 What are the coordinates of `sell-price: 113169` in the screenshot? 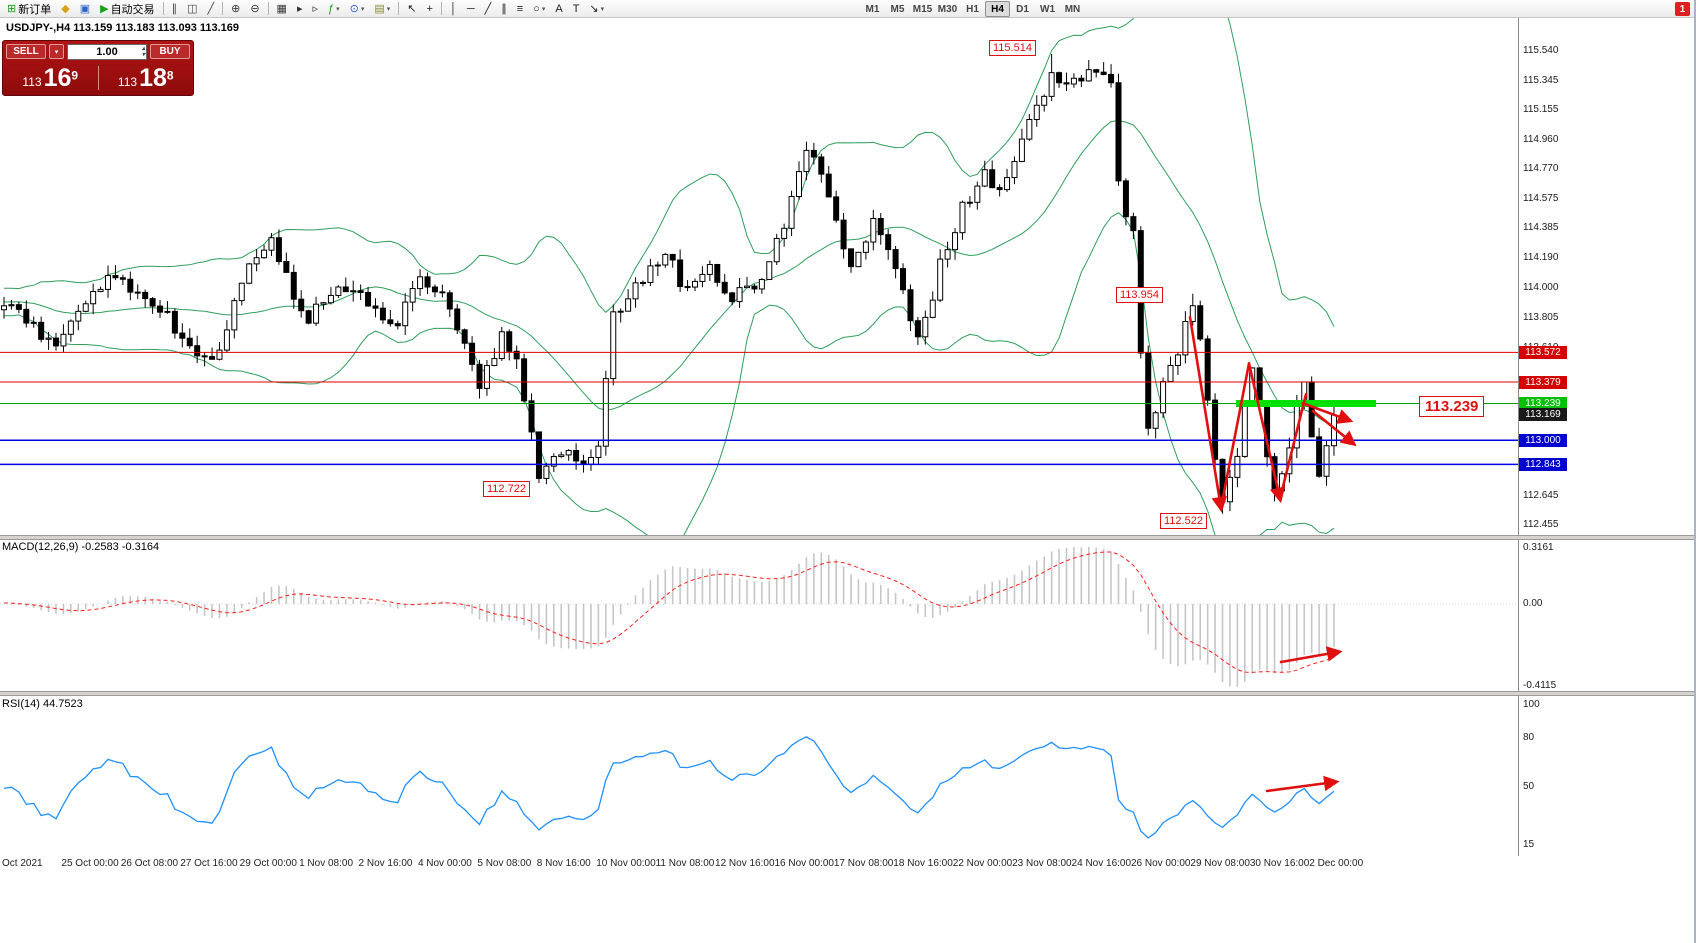 It's located at (50, 78).